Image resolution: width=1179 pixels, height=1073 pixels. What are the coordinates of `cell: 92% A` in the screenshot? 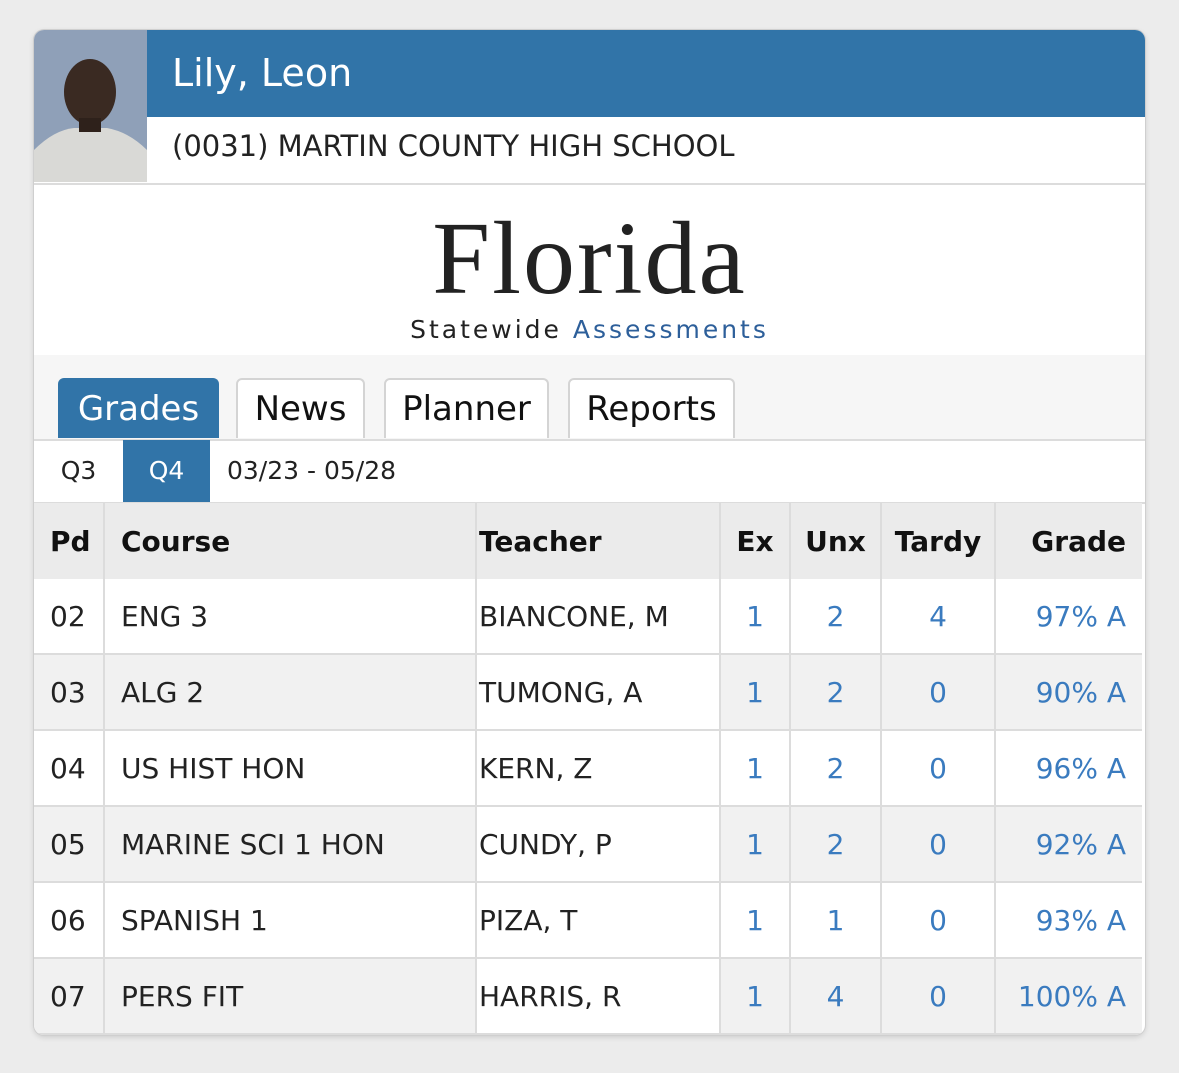 It's located at (1068, 844).